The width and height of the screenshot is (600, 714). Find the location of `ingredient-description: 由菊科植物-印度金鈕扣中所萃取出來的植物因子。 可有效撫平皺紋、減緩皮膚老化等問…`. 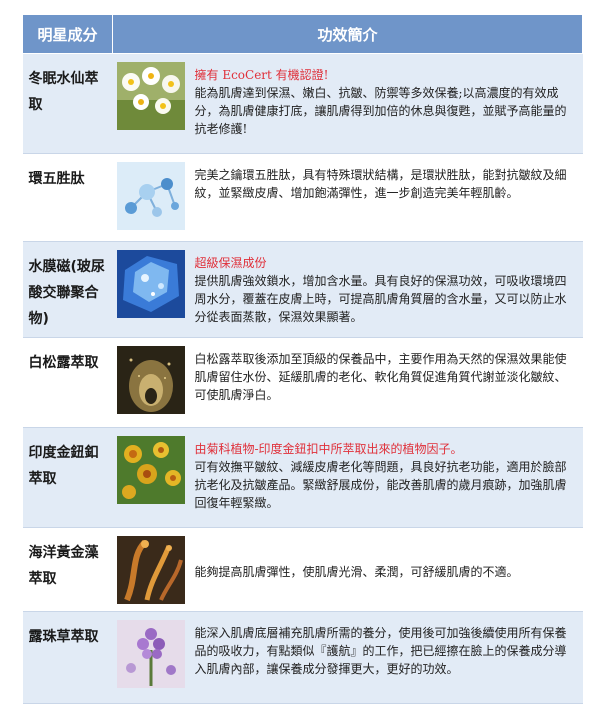

ingredient-description: 由菊科植物-印度金鈕扣中所萃取出來的植物因子。 可有效撫平皺紋、減緩皮膚老化等問… is located at coordinates (385, 477).